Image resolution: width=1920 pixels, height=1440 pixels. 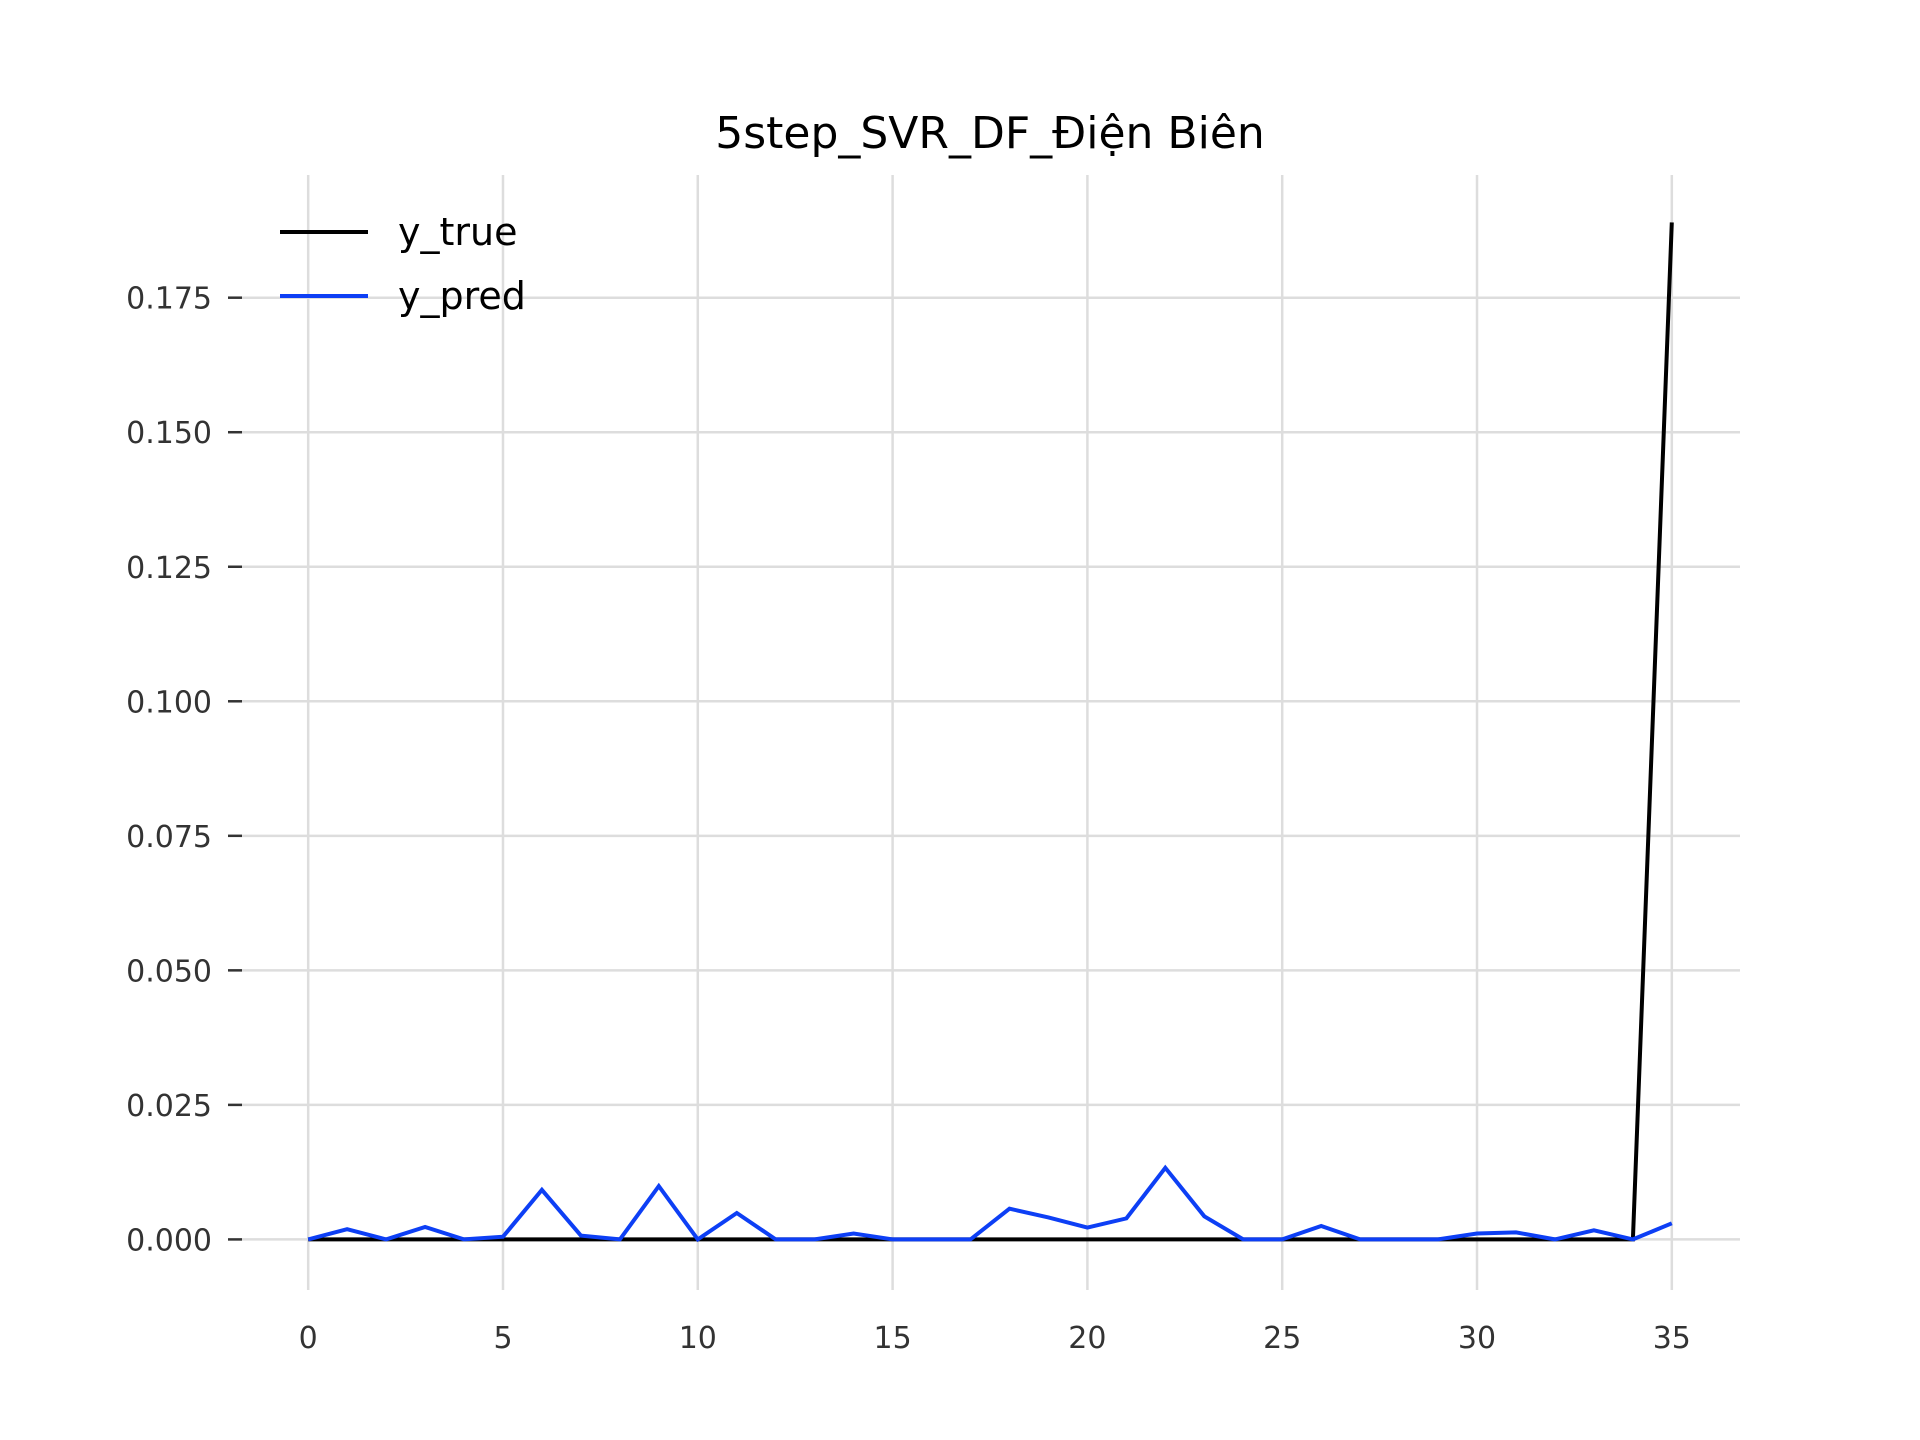 What do you see at coordinates (169, 837) in the screenshot?
I see `y-tick-label: 0.075` at bounding box center [169, 837].